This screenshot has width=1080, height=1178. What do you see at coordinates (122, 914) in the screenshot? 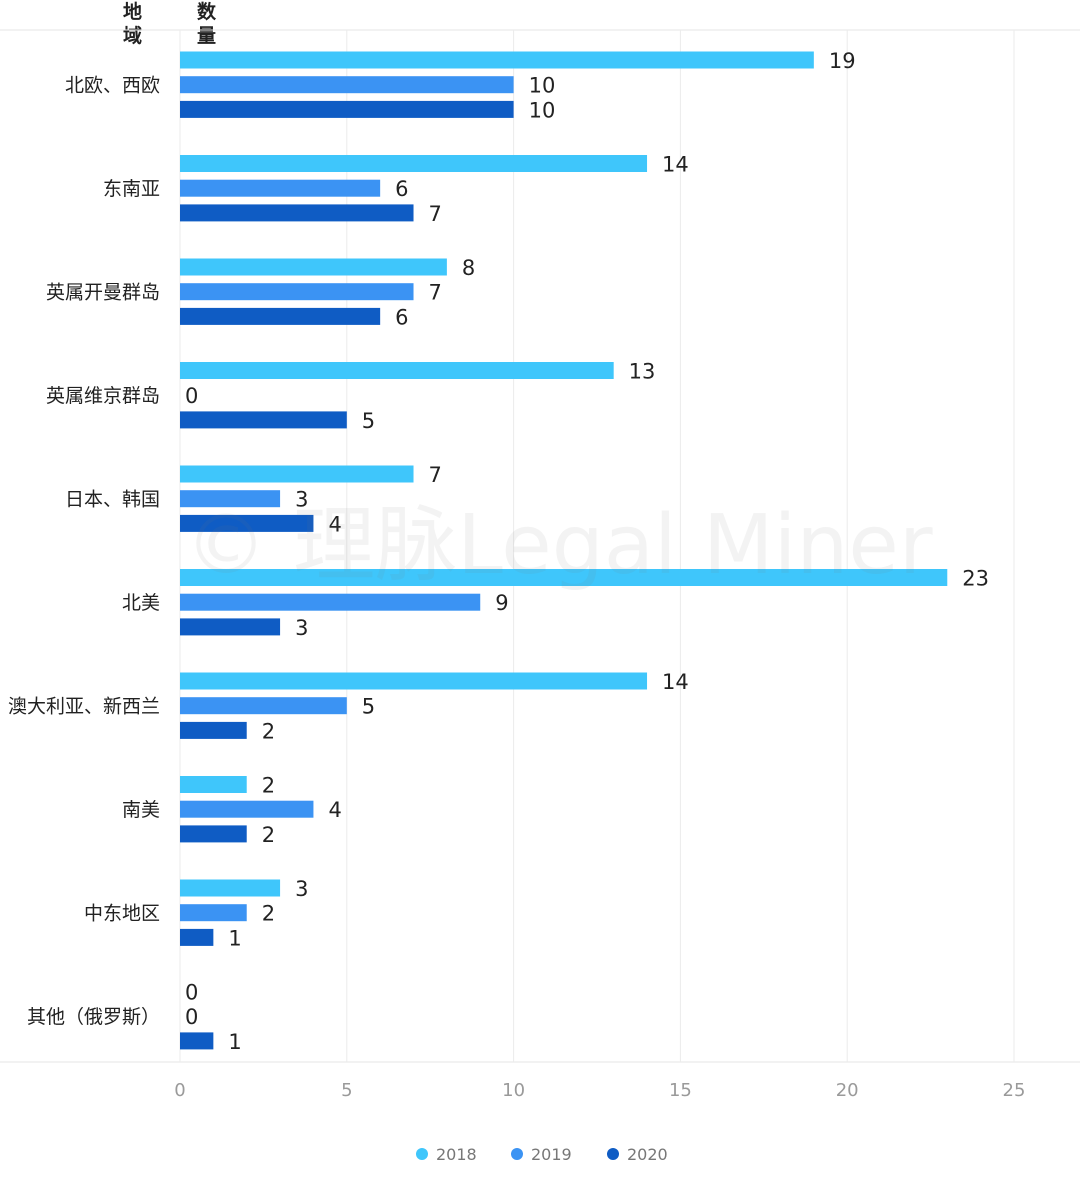
I see `category-label: 中东地区` at bounding box center [122, 914].